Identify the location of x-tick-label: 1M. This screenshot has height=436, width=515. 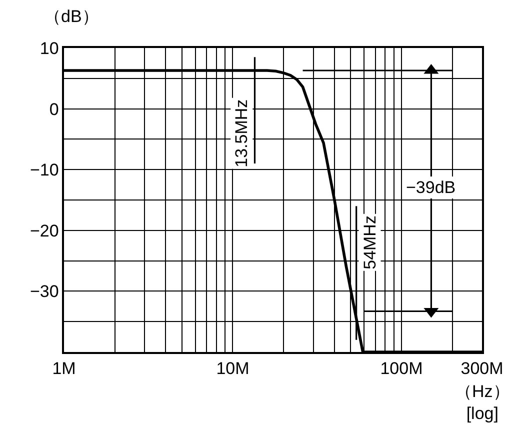
(64, 368).